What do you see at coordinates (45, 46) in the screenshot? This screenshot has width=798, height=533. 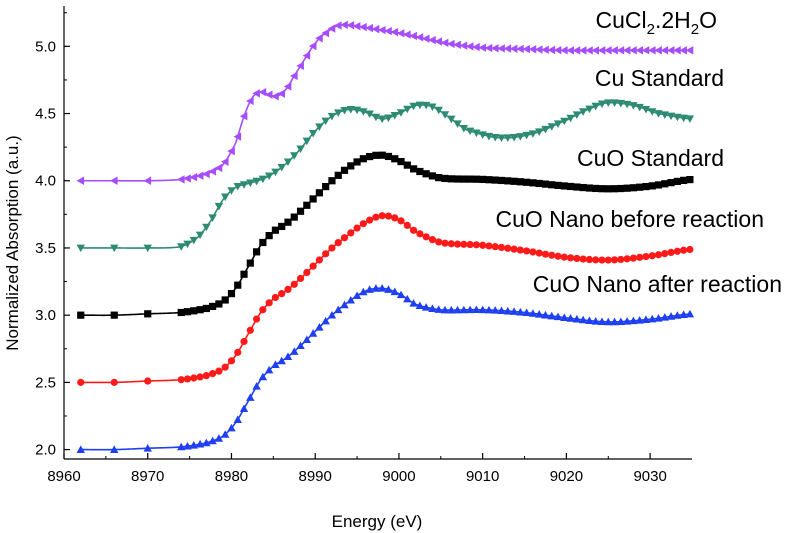 I see `y-tick-label: 5.0` at bounding box center [45, 46].